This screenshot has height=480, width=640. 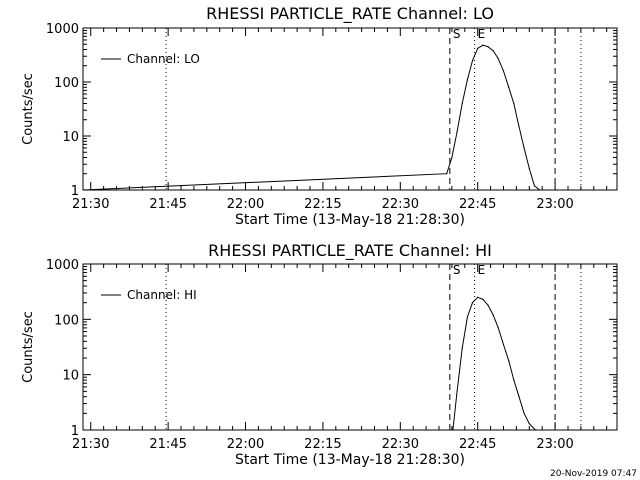 What do you see at coordinates (350, 14) in the screenshot?
I see `chart-title: RHESSI PARTICLE_RATE Channel: LO` at bounding box center [350, 14].